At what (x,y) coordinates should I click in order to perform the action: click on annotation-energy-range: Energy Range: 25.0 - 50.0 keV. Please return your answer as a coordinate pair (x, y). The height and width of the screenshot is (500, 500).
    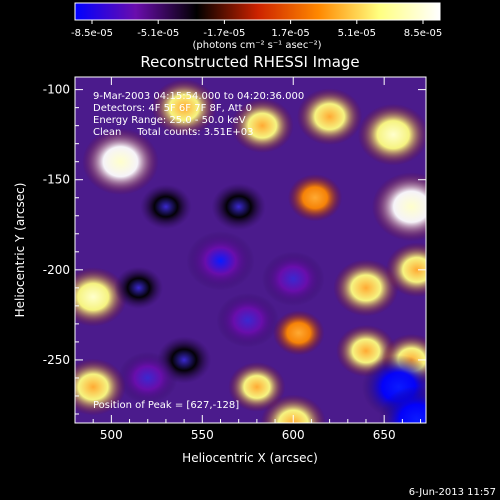
    Looking at the image, I should click on (169, 120).